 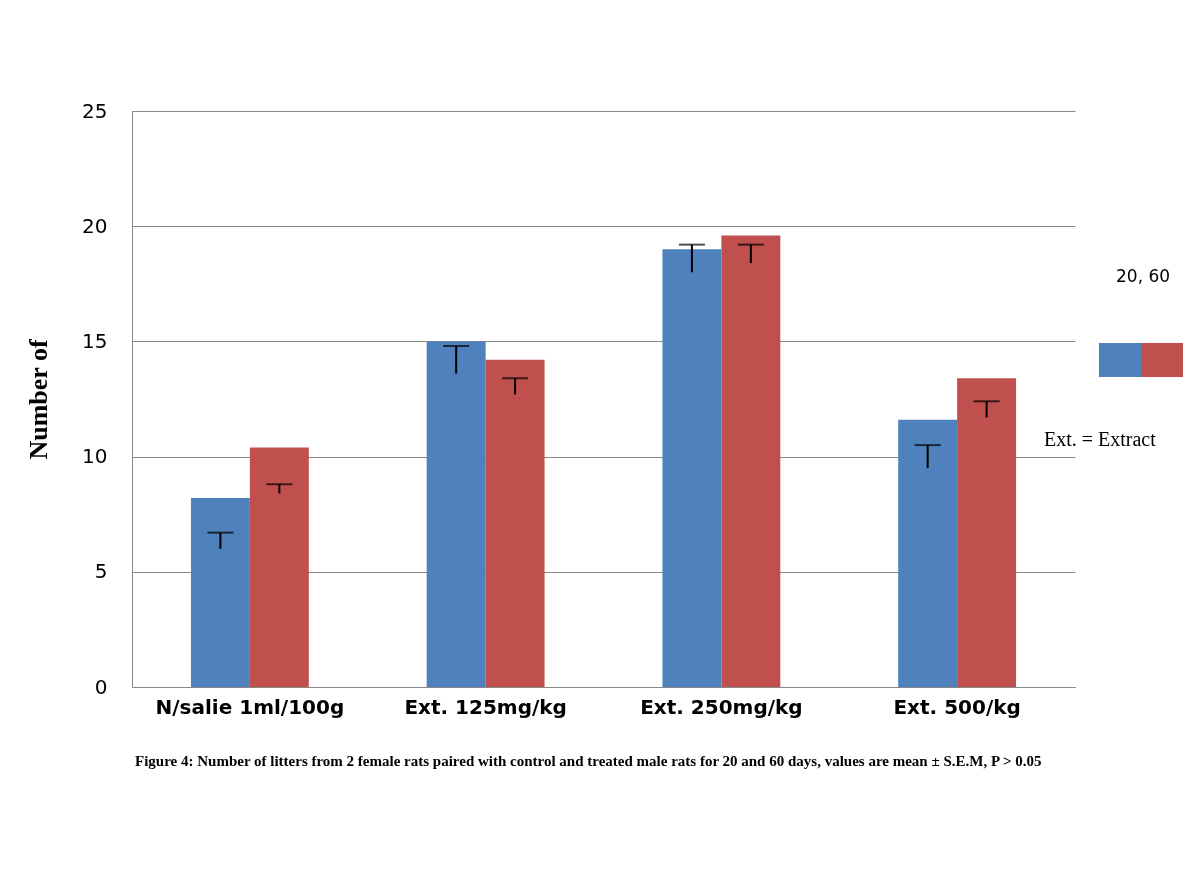 I want to click on legend-title: 20, 60, so click(x=1143, y=276).